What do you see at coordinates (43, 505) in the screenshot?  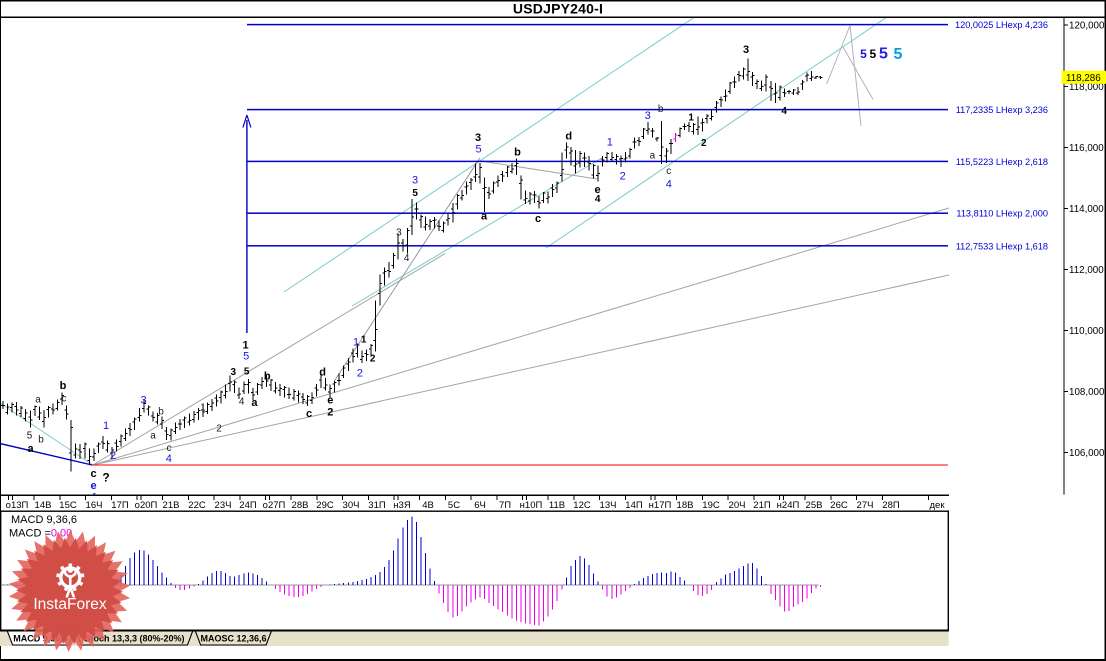 I see `svg-text: 14В` at bounding box center [43, 505].